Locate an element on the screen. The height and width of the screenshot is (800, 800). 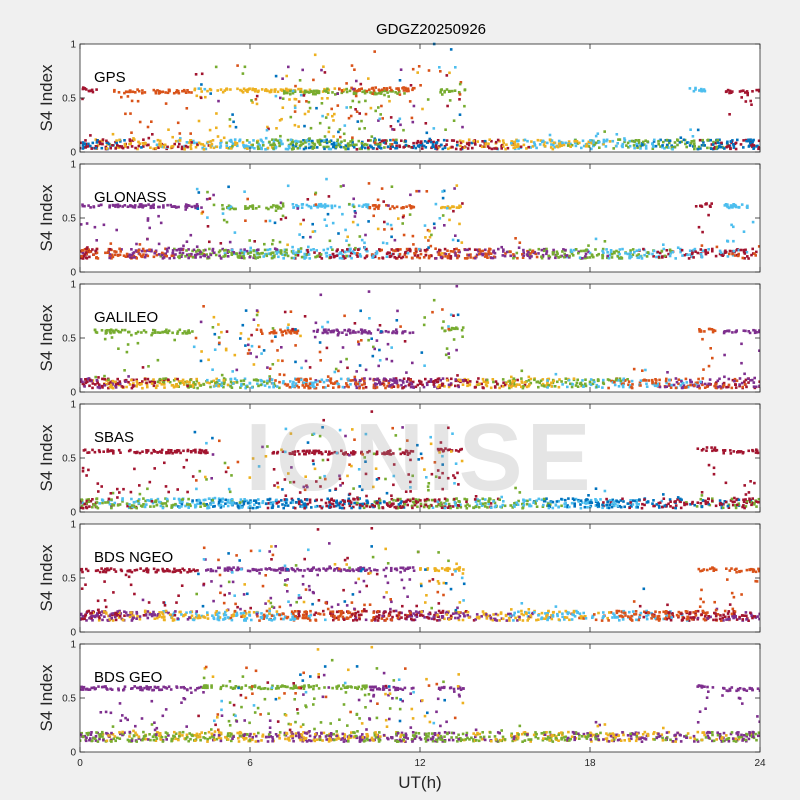
y-tick-label: 0 is located at coordinates (73, 393).